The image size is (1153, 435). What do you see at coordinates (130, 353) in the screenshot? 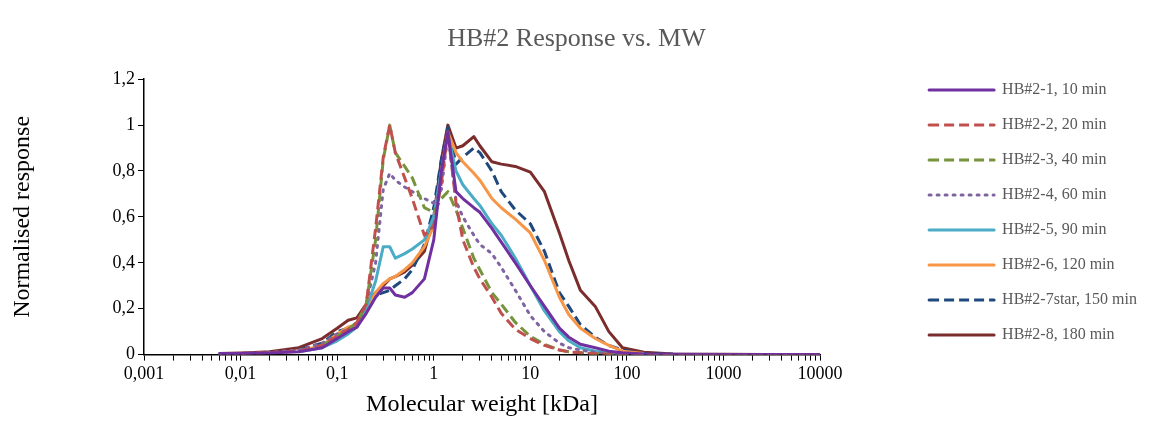
I see `y-tick-label: 0` at bounding box center [130, 353].